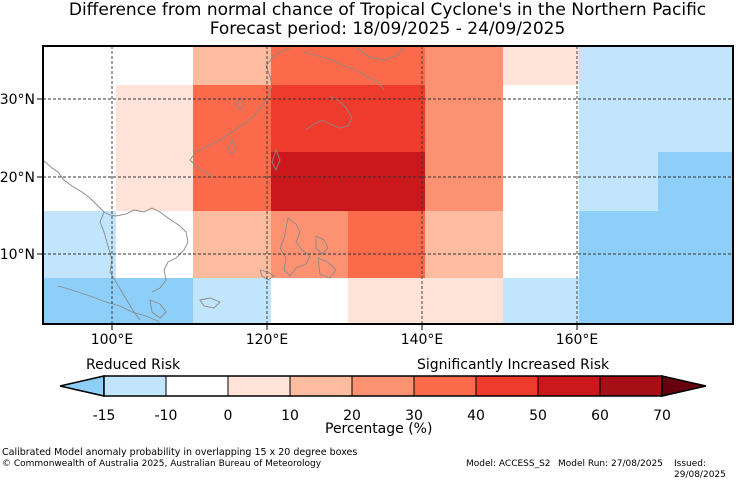 The image size is (755, 481). Describe the element at coordinates (17, 178) in the screenshot. I see `lat-tick-20n: 20°N` at that location.